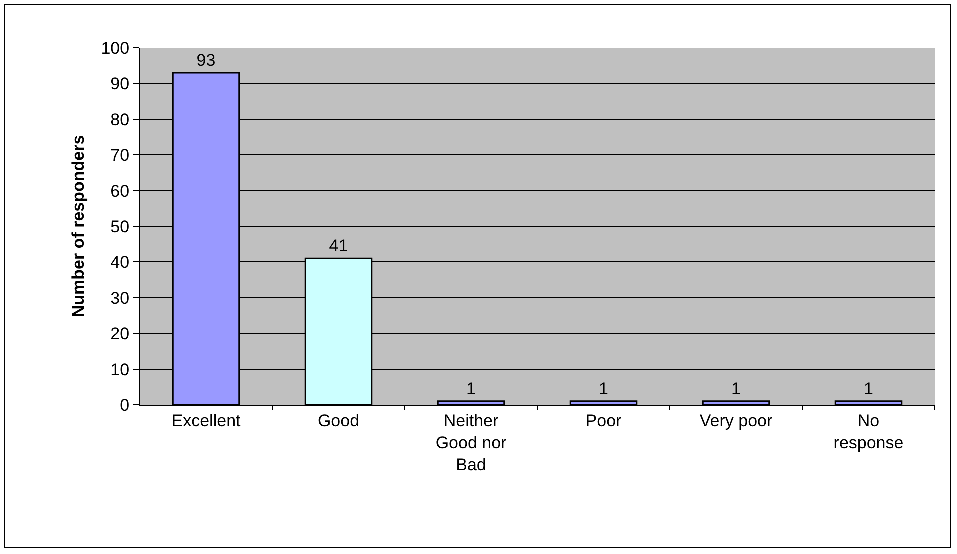 The height and width of the screenshot is (554, 957). I want to click on x-tick-label: Very poor, so click(736, 420).